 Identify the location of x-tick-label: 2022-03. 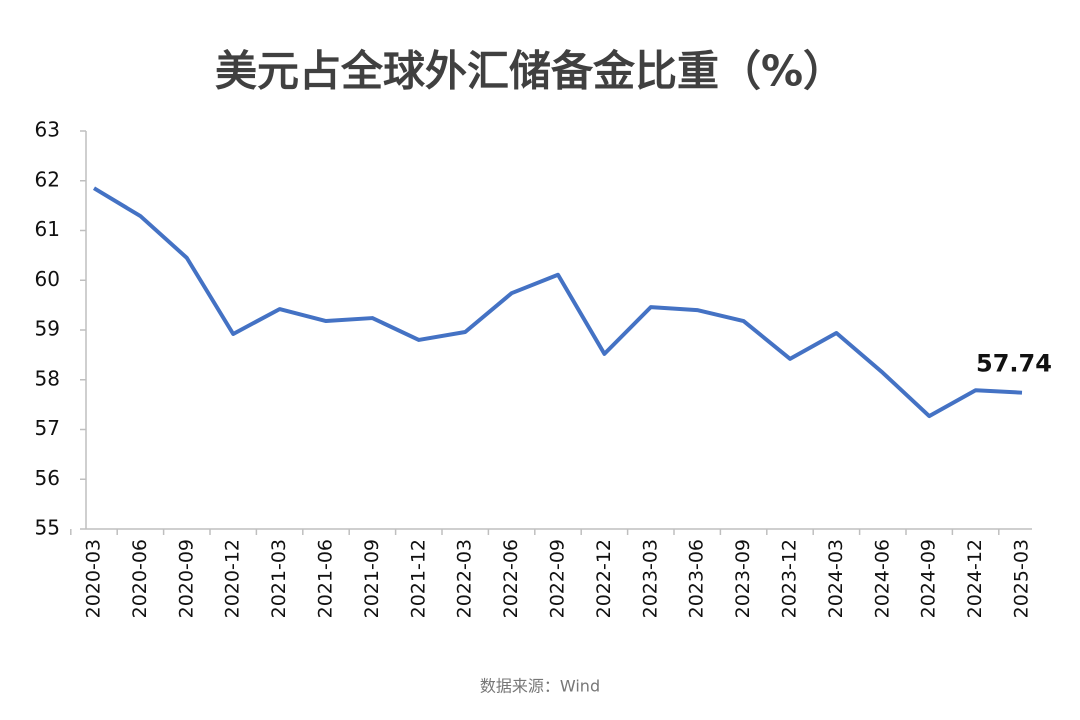
(465, 578).